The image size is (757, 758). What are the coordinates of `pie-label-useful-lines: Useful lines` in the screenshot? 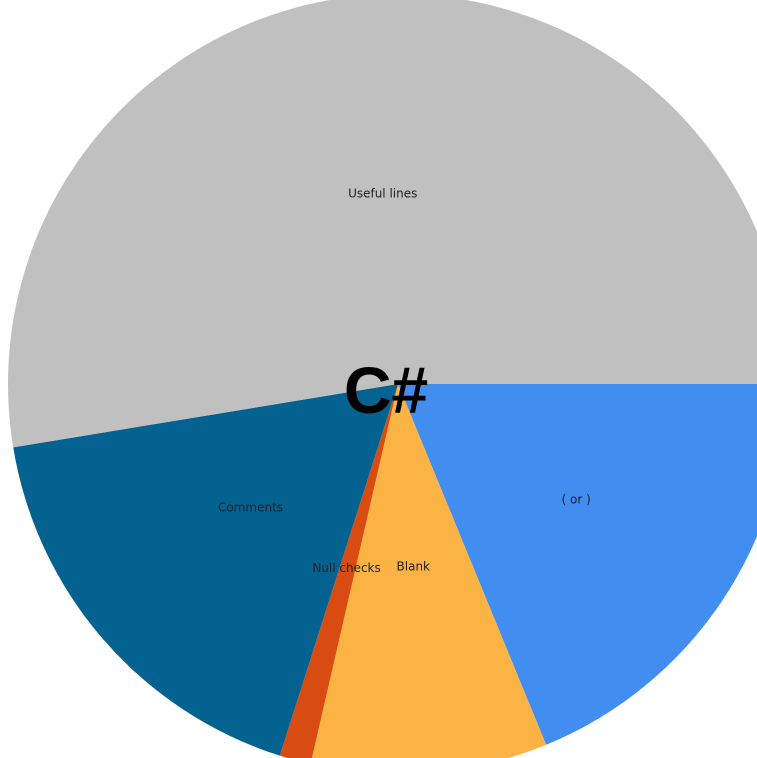 It's located at (382, 193).